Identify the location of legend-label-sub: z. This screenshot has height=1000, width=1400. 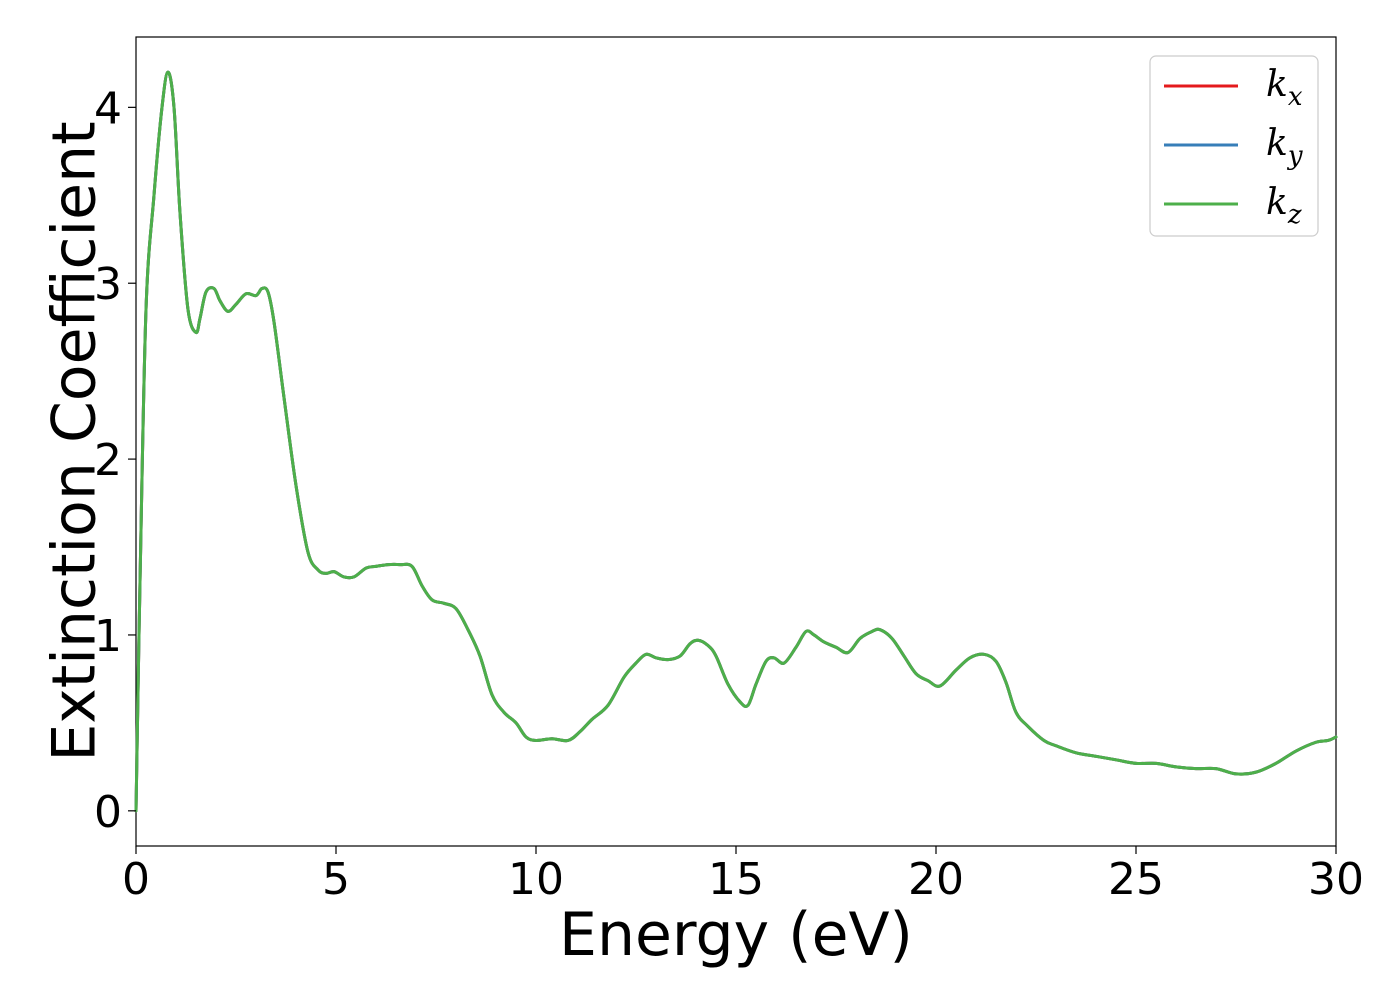
(1294, 215).